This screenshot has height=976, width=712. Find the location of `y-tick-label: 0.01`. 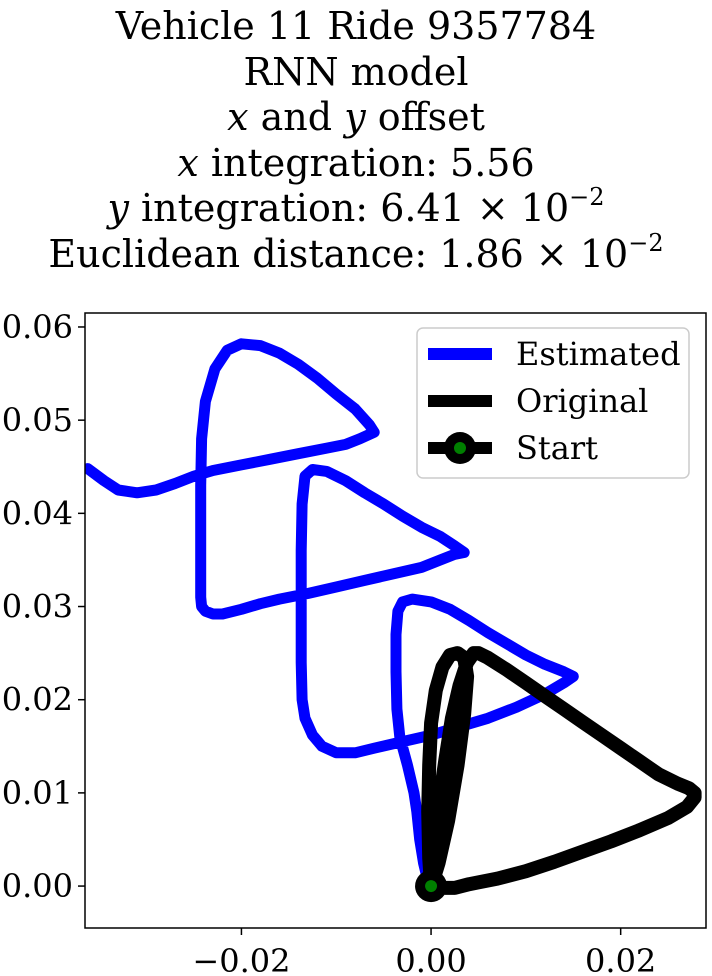

y-tick-label: 0.01 is located at coordinates (37, 793).